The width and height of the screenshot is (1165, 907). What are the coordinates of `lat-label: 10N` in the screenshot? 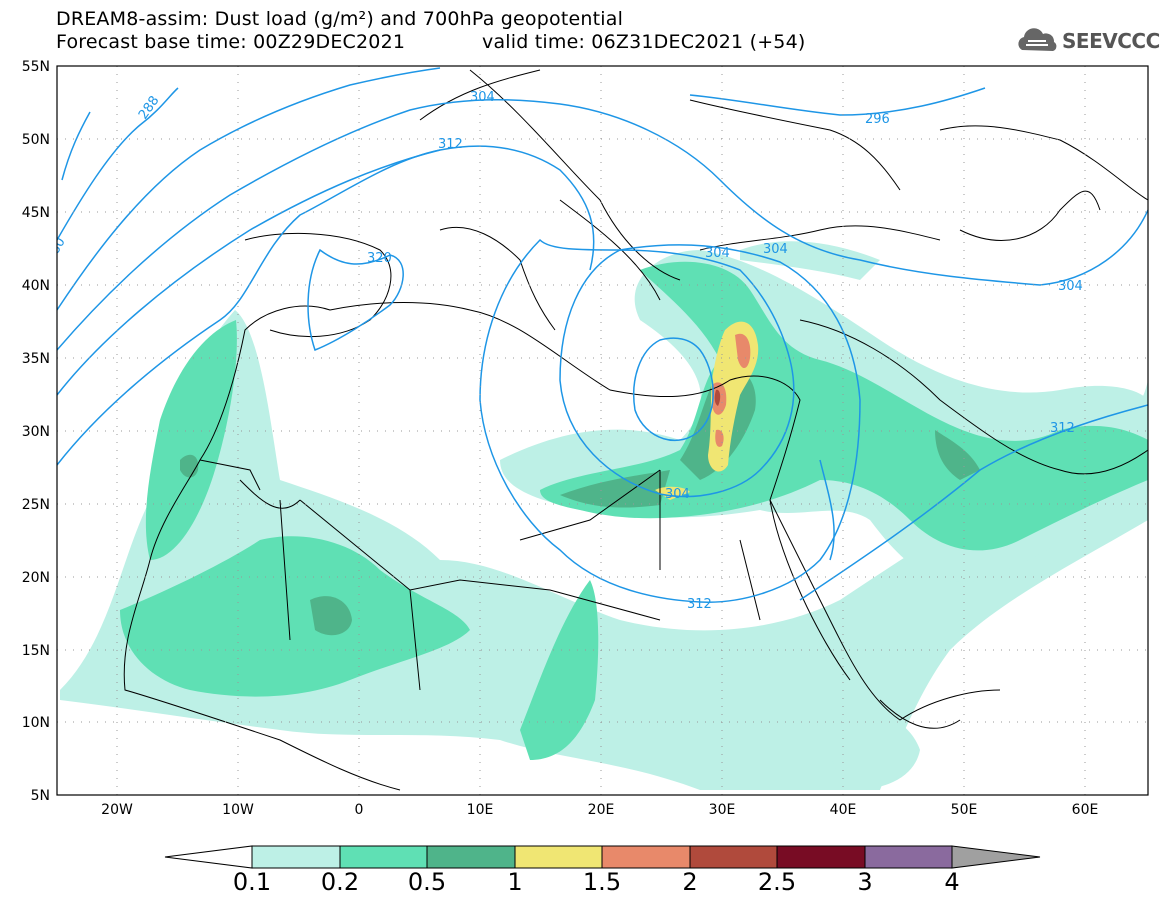 It's located at (36, 723).